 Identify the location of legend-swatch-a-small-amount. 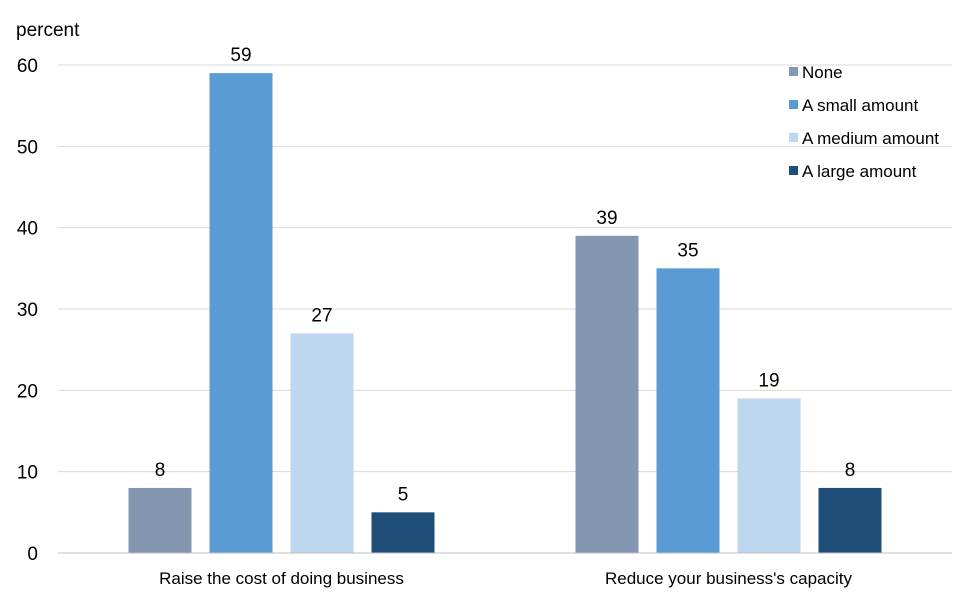
(793, 104).